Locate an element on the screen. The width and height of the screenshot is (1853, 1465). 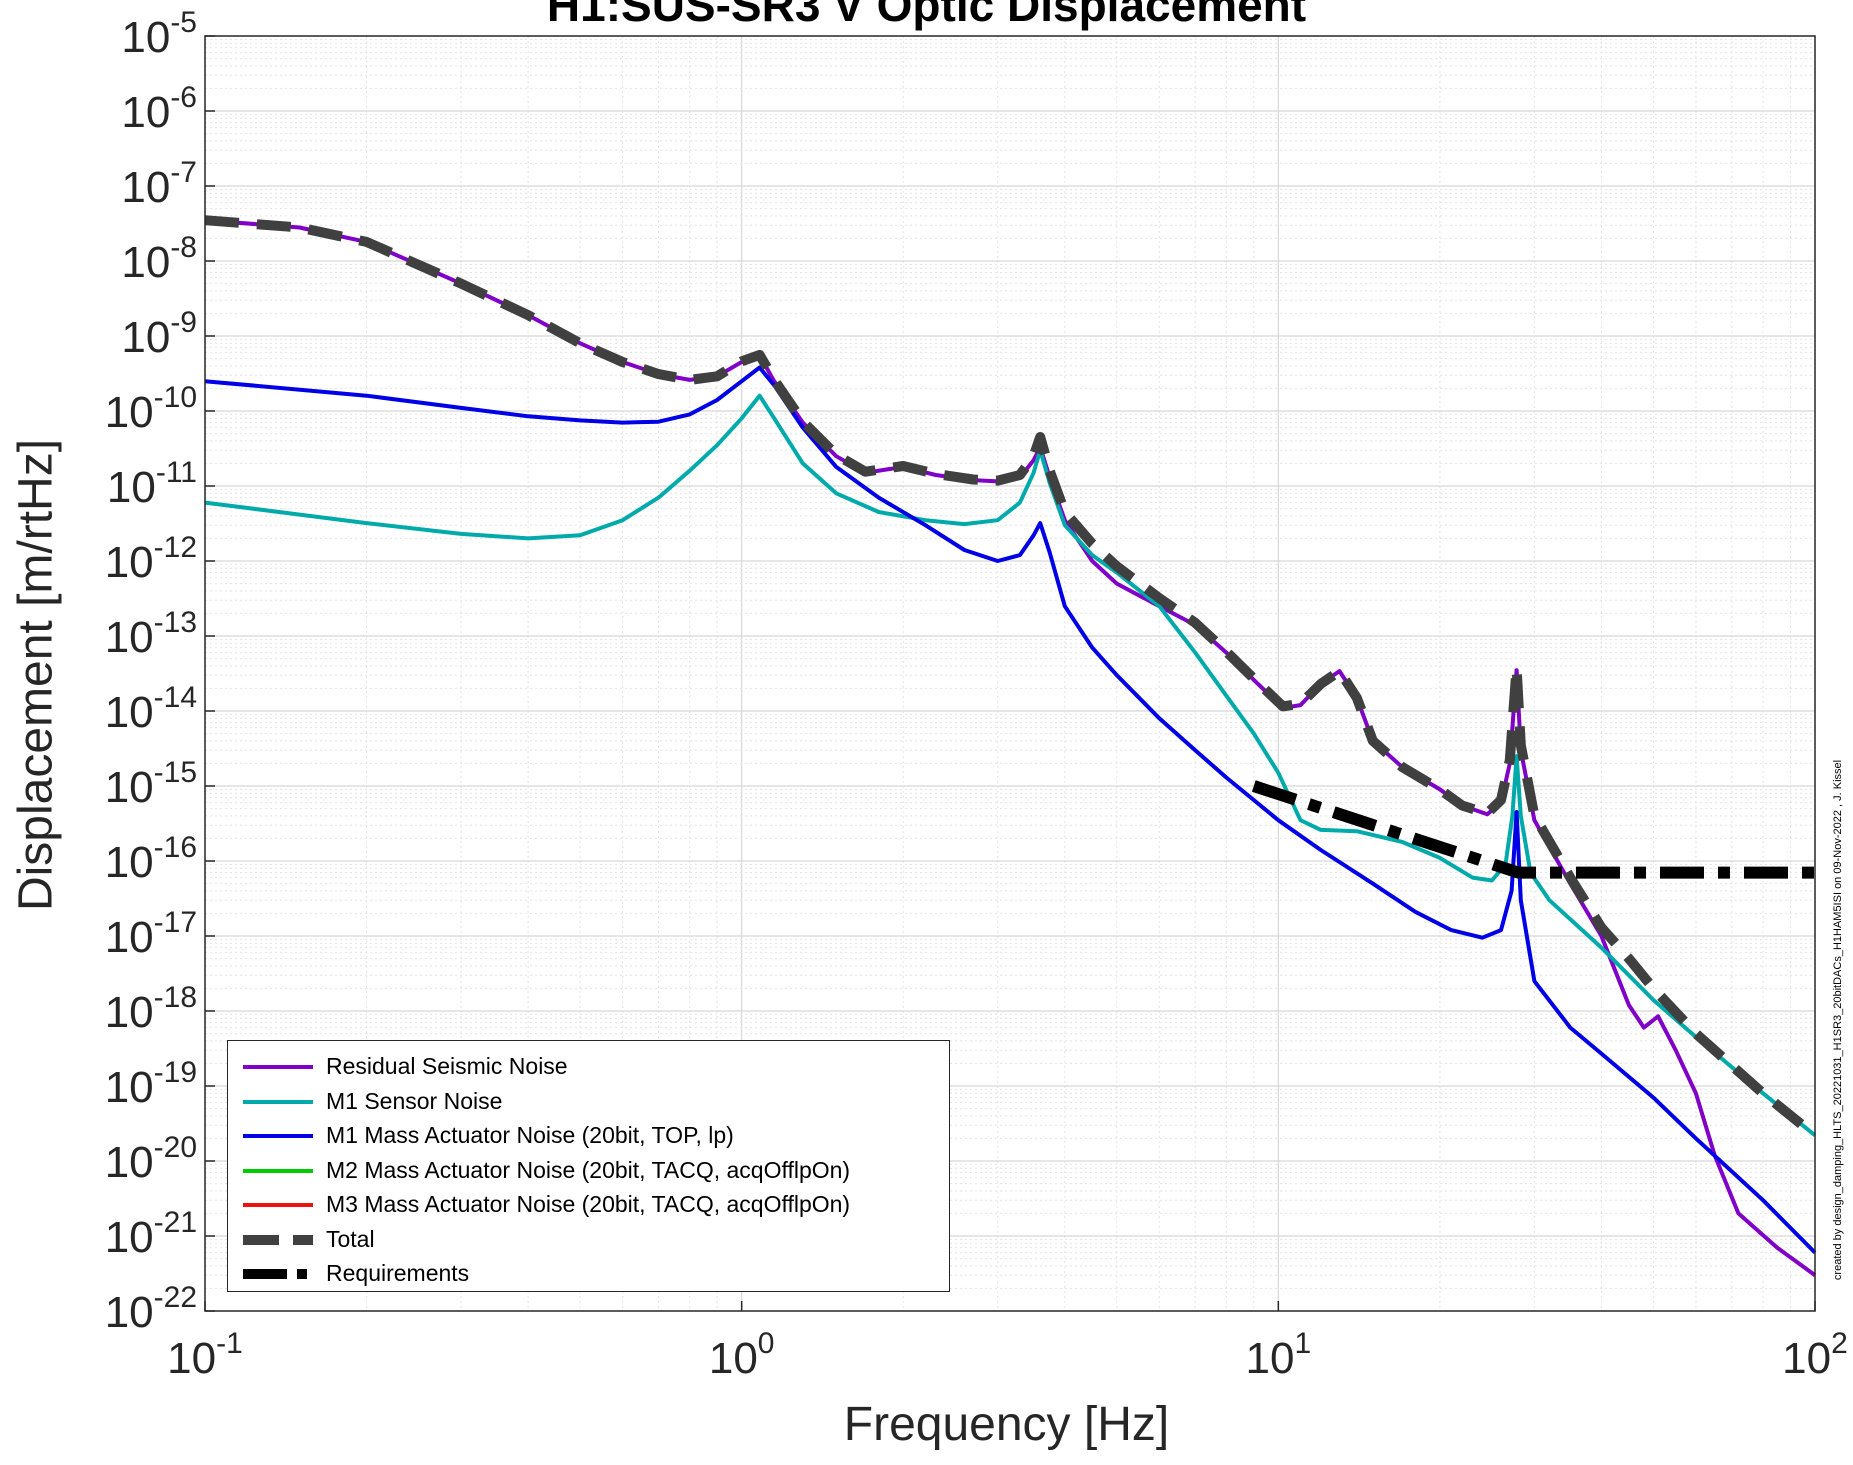
y-axis-label: Displacement [m/rtHz] is located at coordinates (36, 675).